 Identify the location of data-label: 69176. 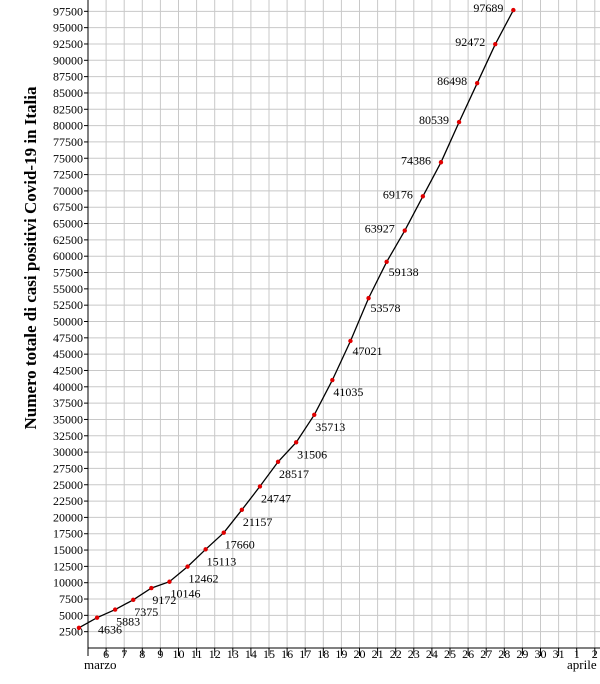
(398, 194).